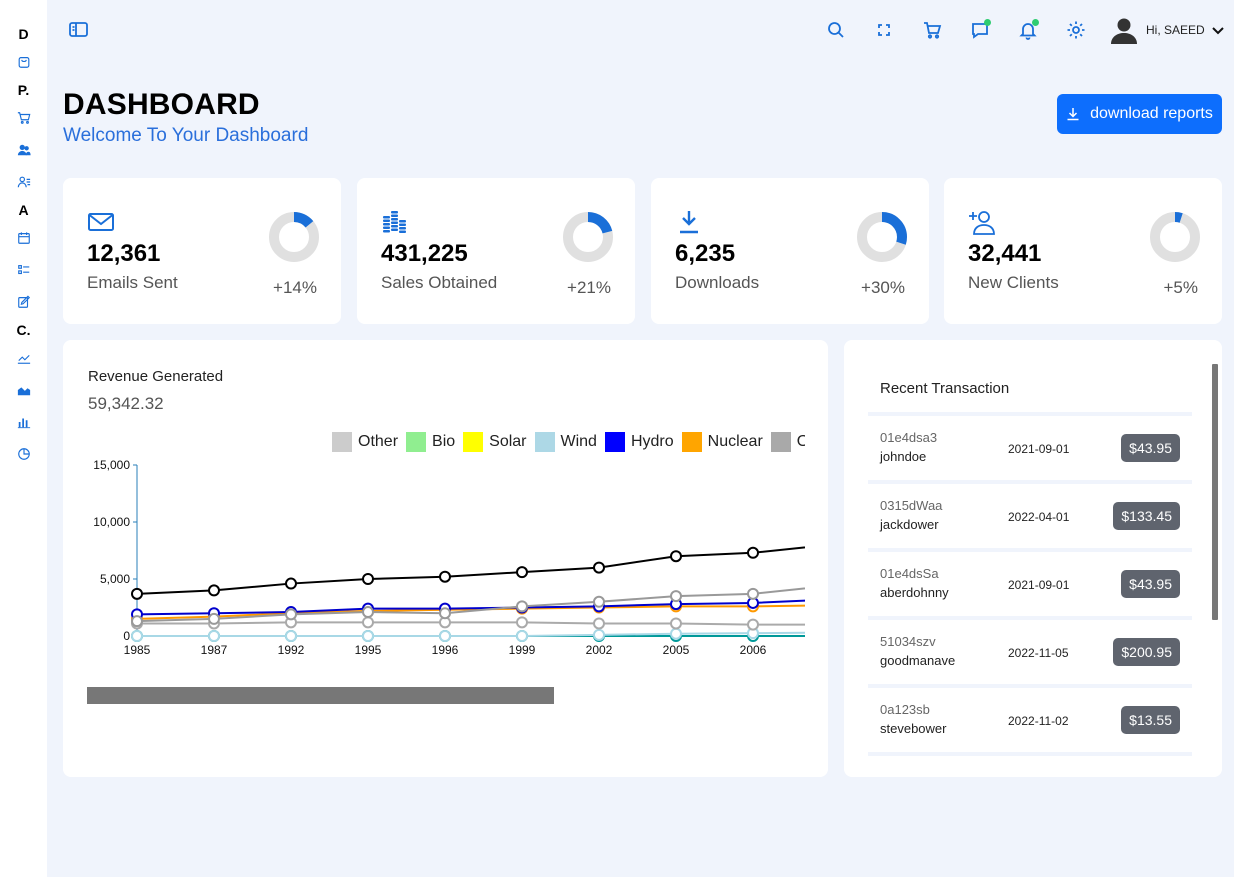  I want to click on legend-item: Nuclear, so click(722, 442).